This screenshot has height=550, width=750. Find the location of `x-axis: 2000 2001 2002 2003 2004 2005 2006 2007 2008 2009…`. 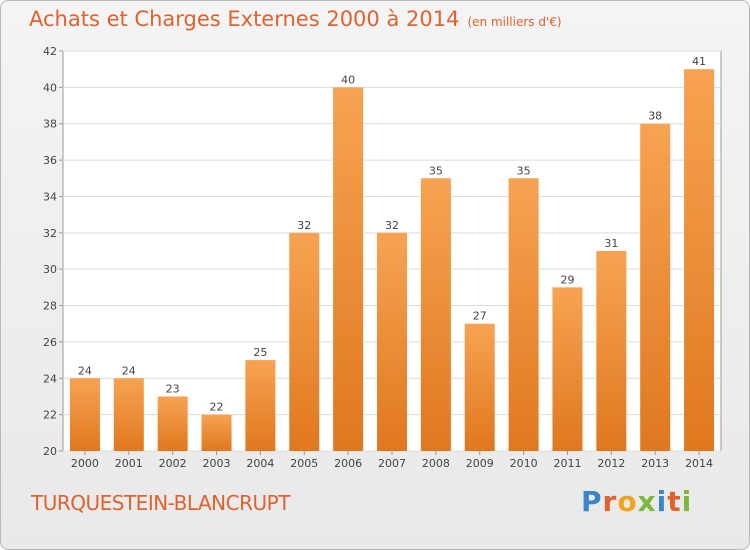

x-axis: 2000 2001 2002 2003 2004 2005 2006 2007 2008 2009… is located at coordinates (392, 460).